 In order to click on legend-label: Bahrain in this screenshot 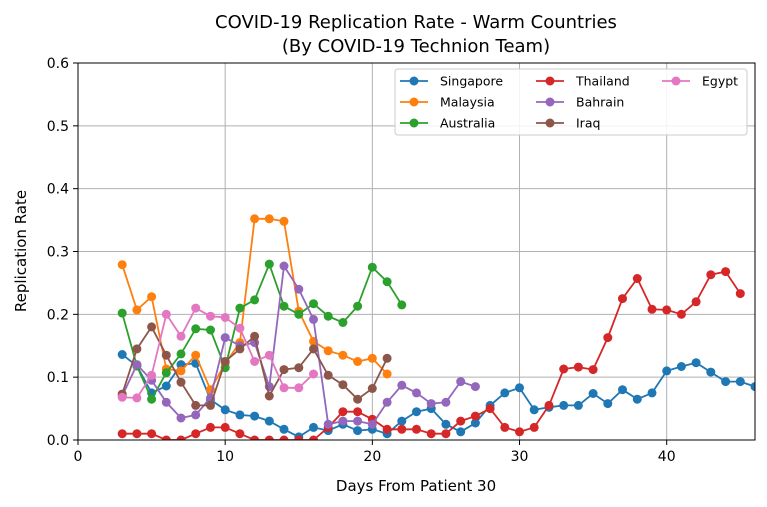, I will do `click(600, 102)`.